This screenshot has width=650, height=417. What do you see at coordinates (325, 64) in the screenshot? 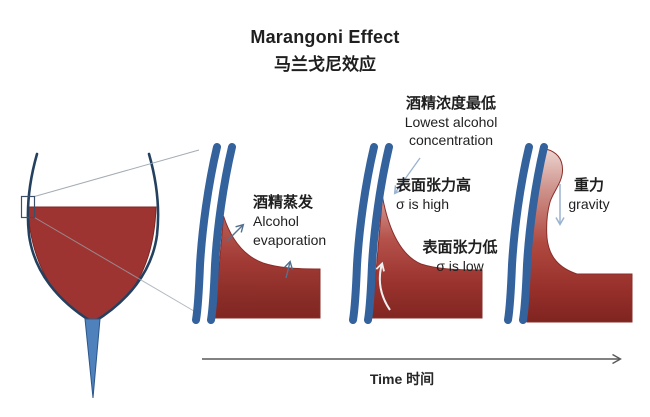
I see `diagram-title-cn: 马兰戈尼效应` at bounding box center [325, 64].